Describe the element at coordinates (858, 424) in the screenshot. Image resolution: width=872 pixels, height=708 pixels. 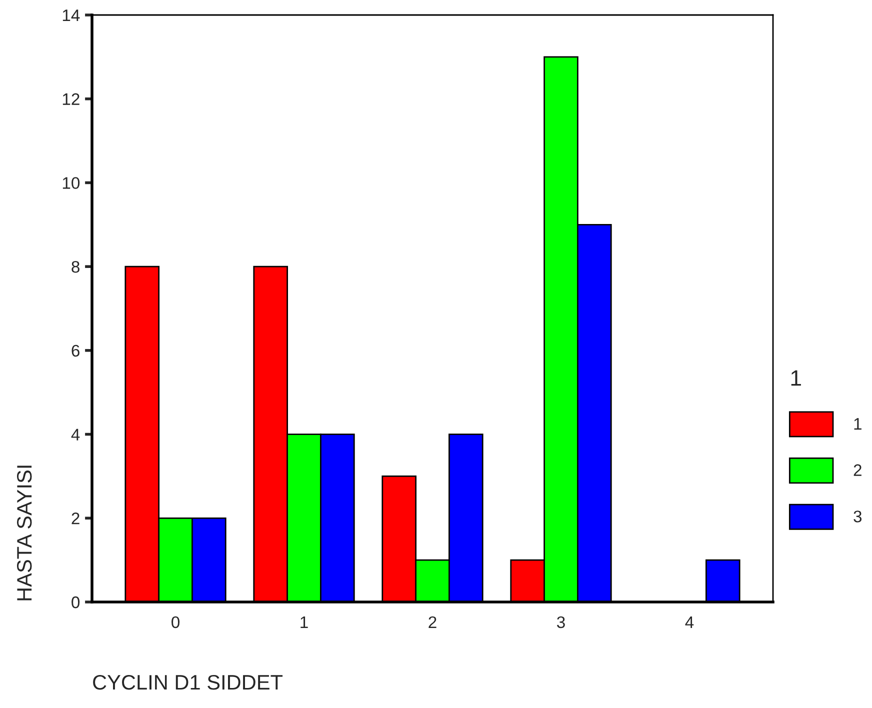
I see `legend-label: 1` at that location.